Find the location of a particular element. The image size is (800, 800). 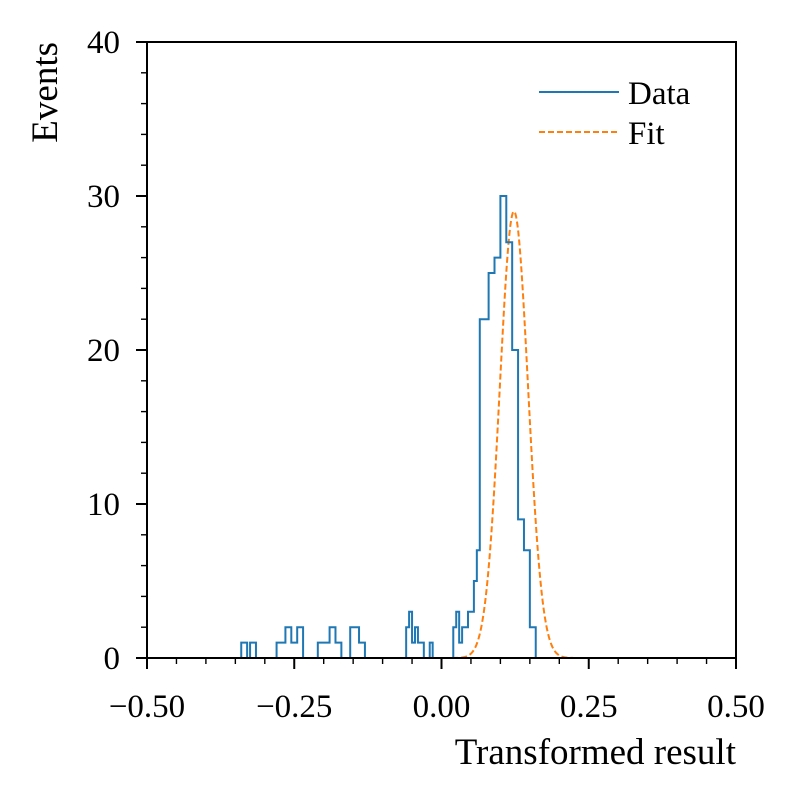

x-tick-label: 0.25 is located at coordinates (589, 707).